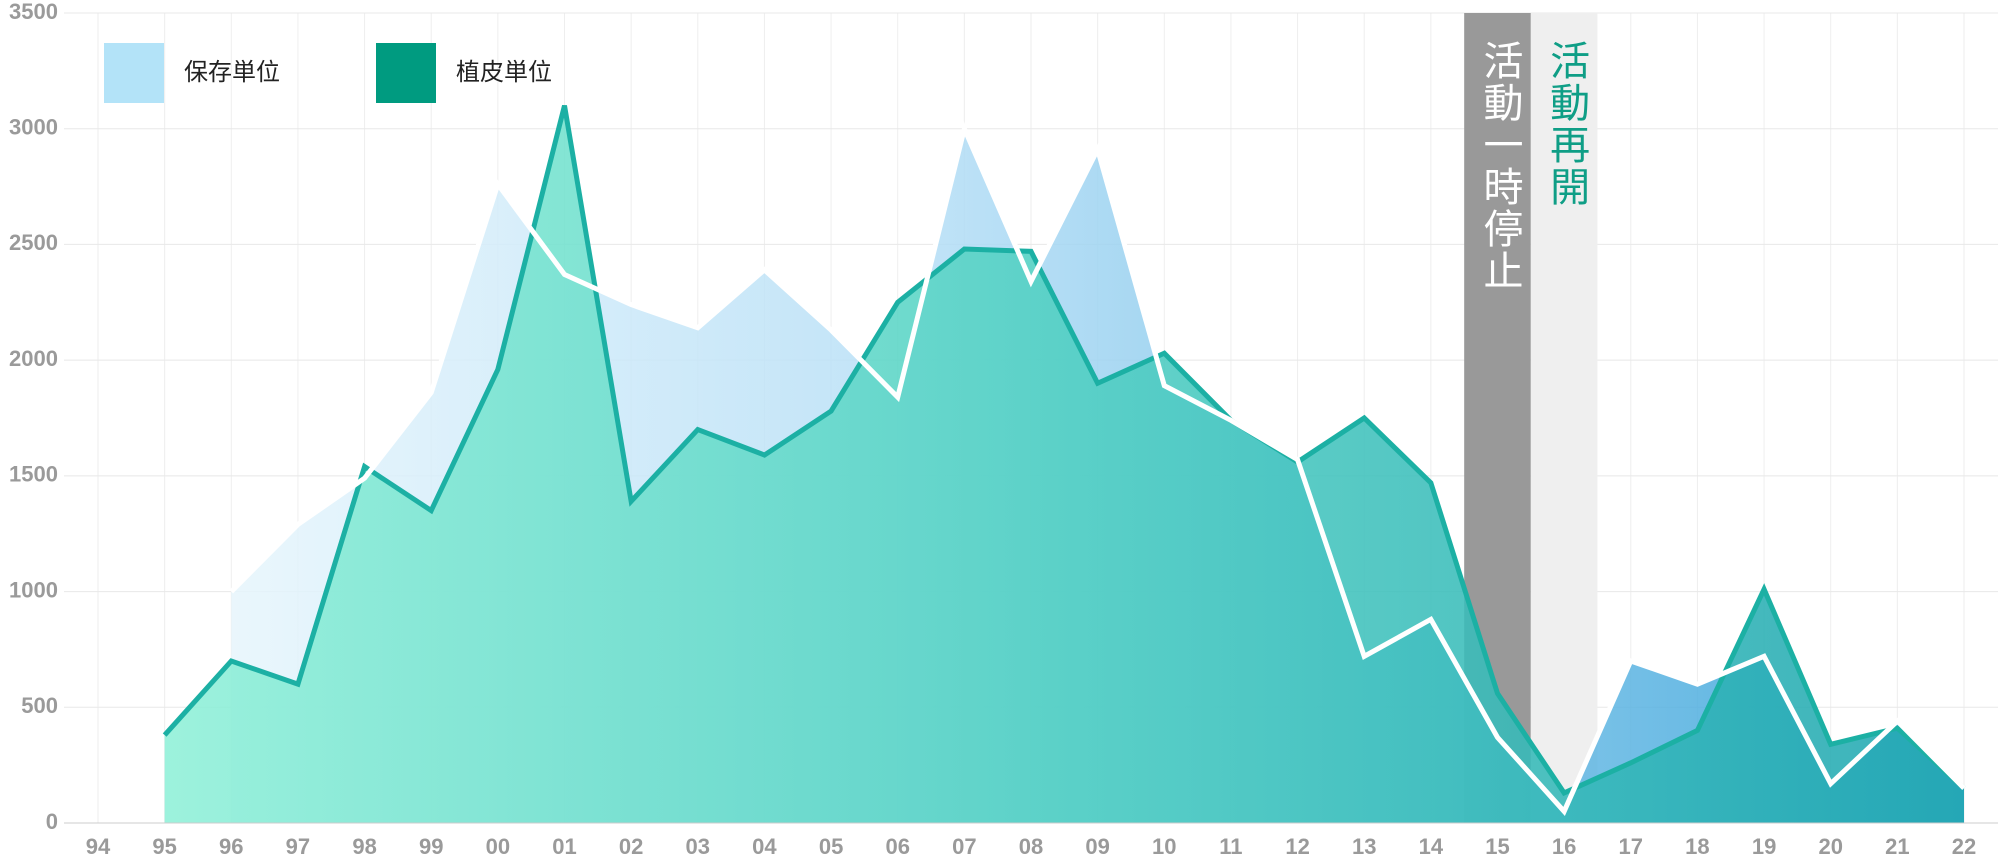 This screenshot has height=865, width=2000. Describe the element at coordinates (33, 127) in the screenshot. I see `y-tick-label: 3000` at that location.